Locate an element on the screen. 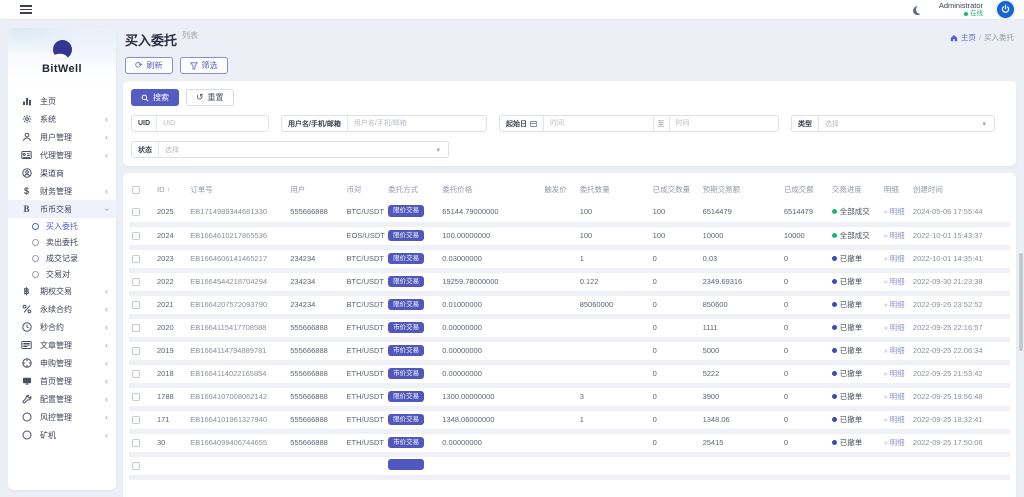  cell-status: 已撤单 is located at coordinates (854, 258).